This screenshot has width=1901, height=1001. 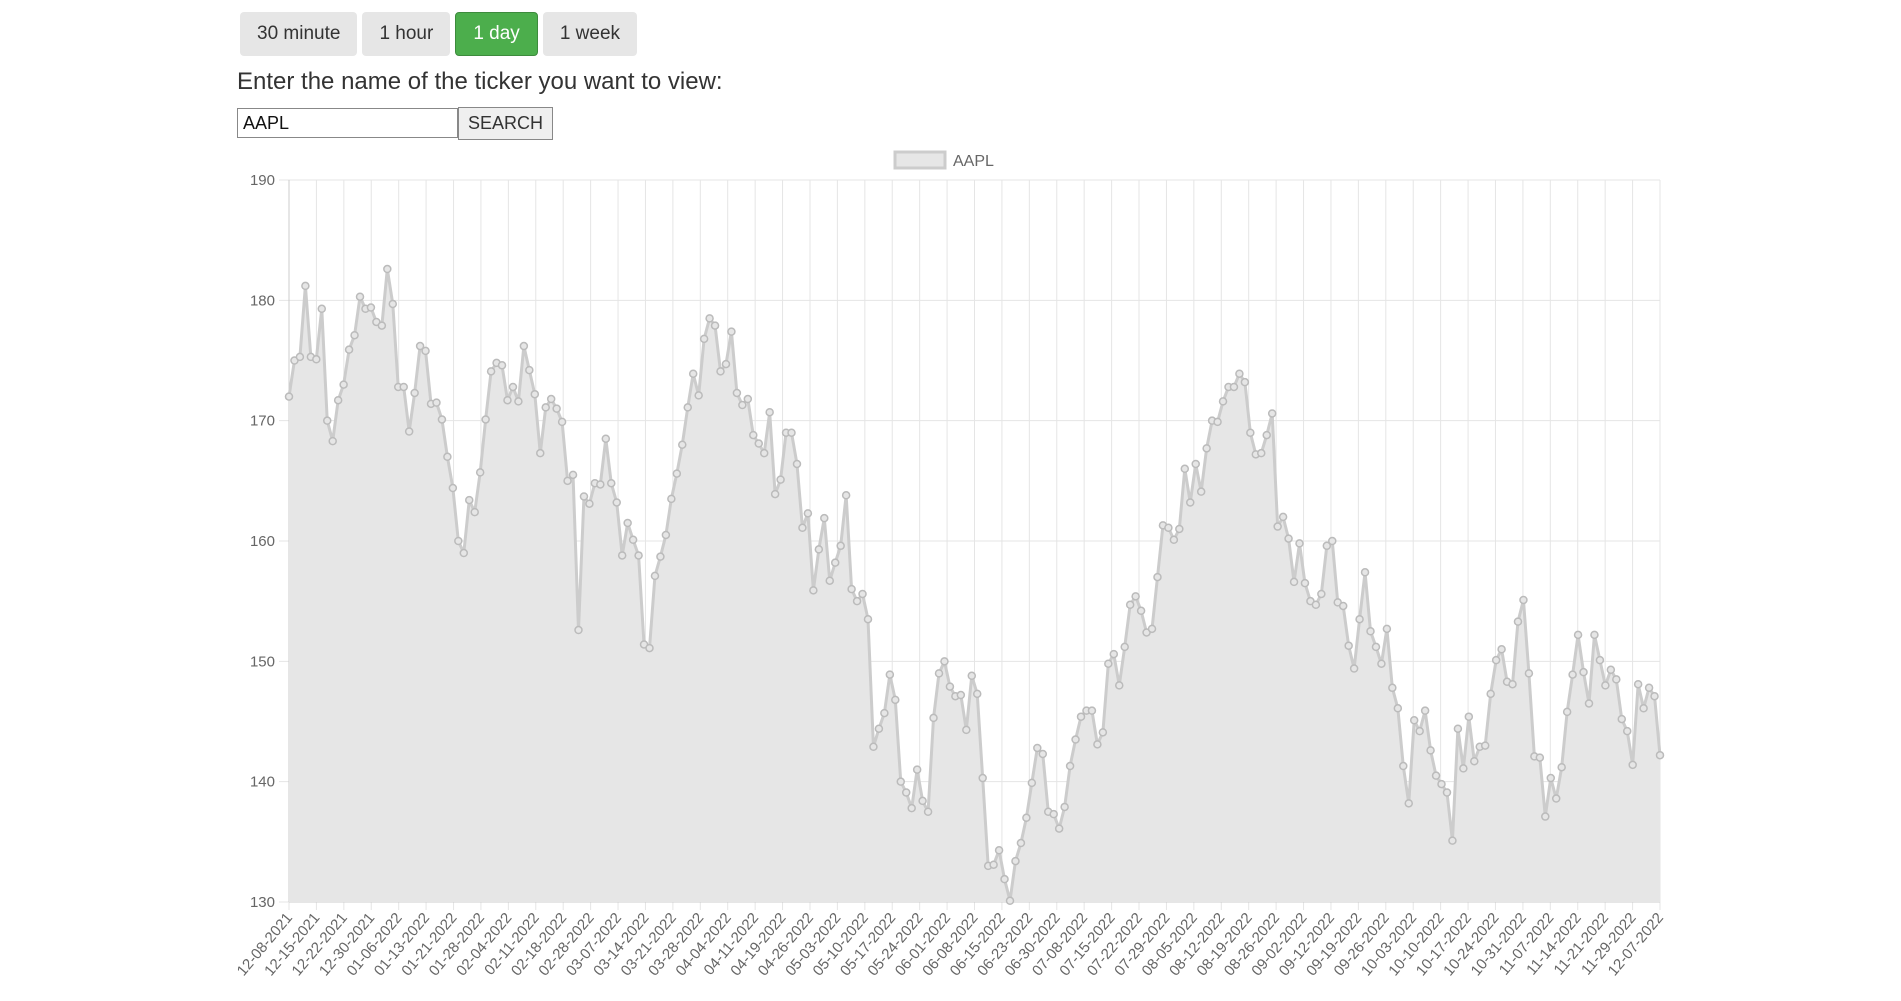 I want to click on range-selector: 30 minute 1 hour 1 day 1 week, so click(x=439, y=34).